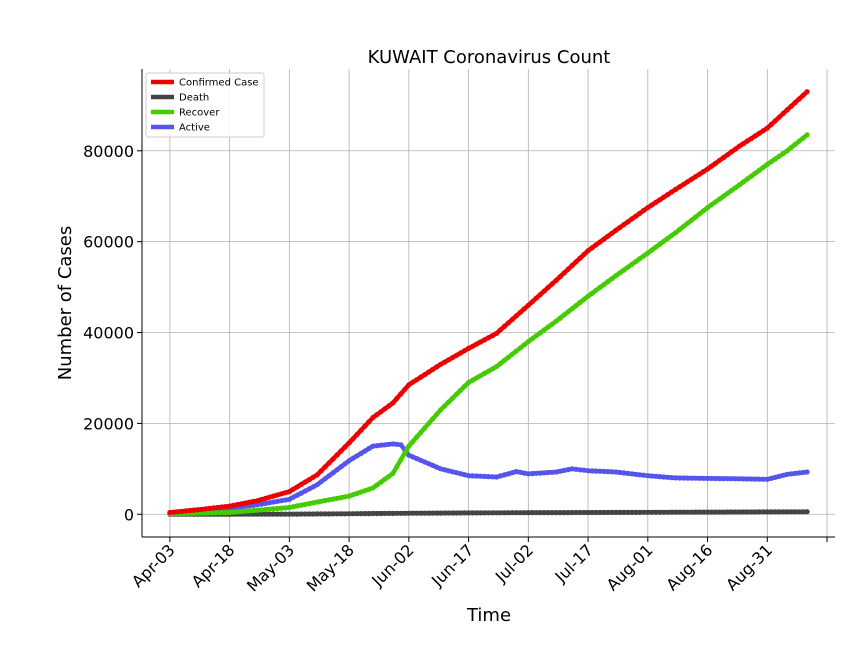 The image size is (864, 648). I want to click on y-tick-label: 0, so click(129, 514).